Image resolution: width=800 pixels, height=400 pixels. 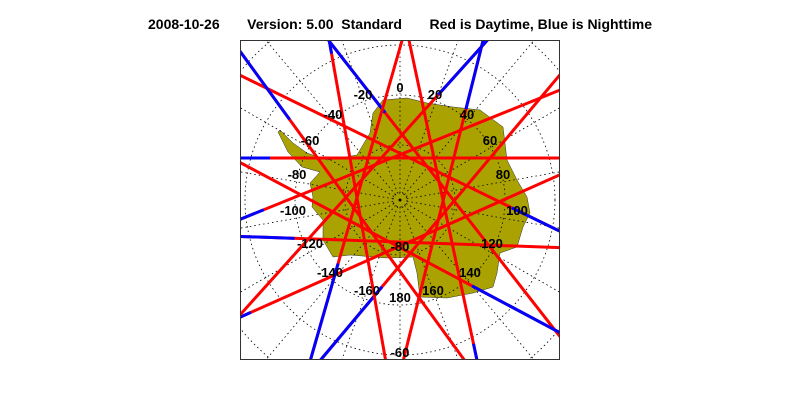 What do you see at coordinates (435, 94) in the screenshot?
I see `longitude-label: 20` at bounding box center [435, 94].